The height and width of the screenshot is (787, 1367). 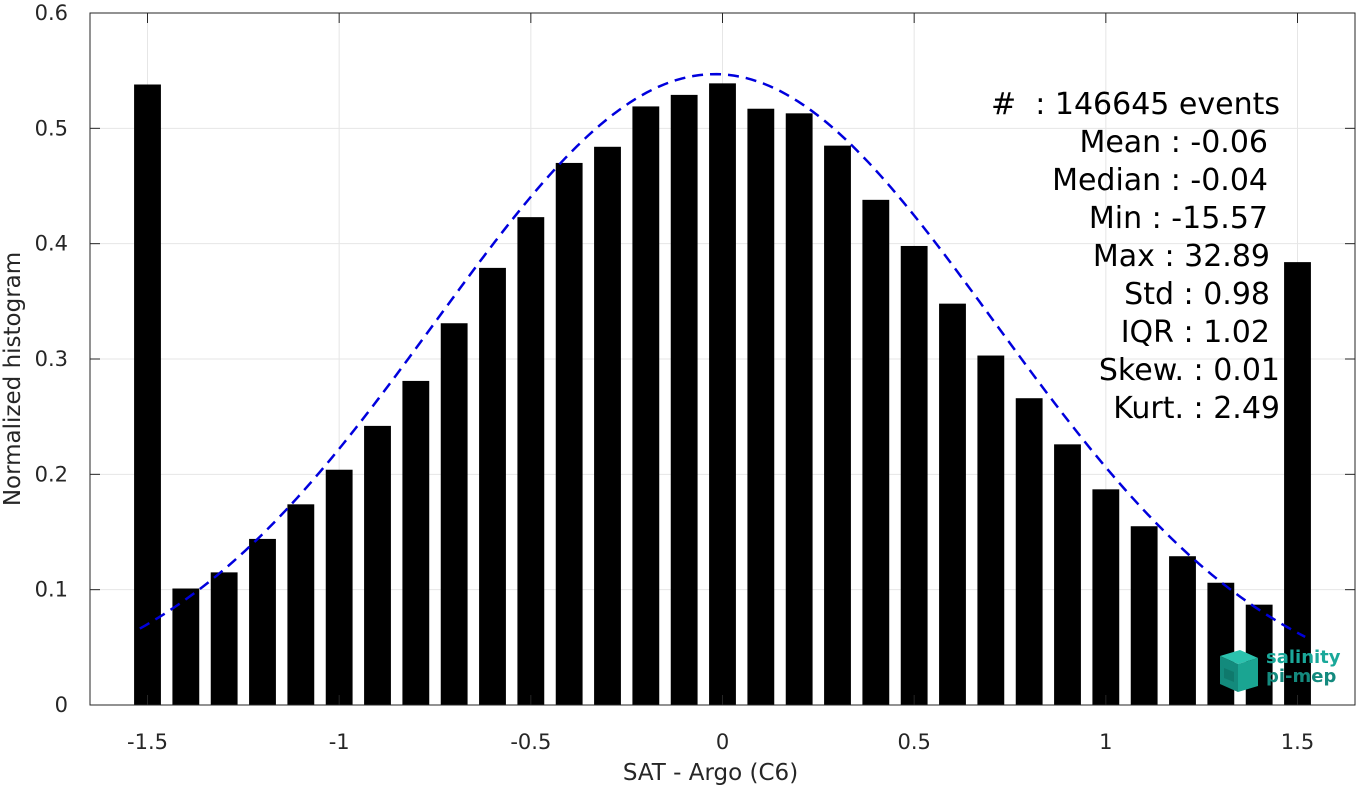 What do you see at coordinates (1189, 370) in the screenshot?
I see `stat-skew: Skew. : 0.01` at bounding box center [1189, 370].